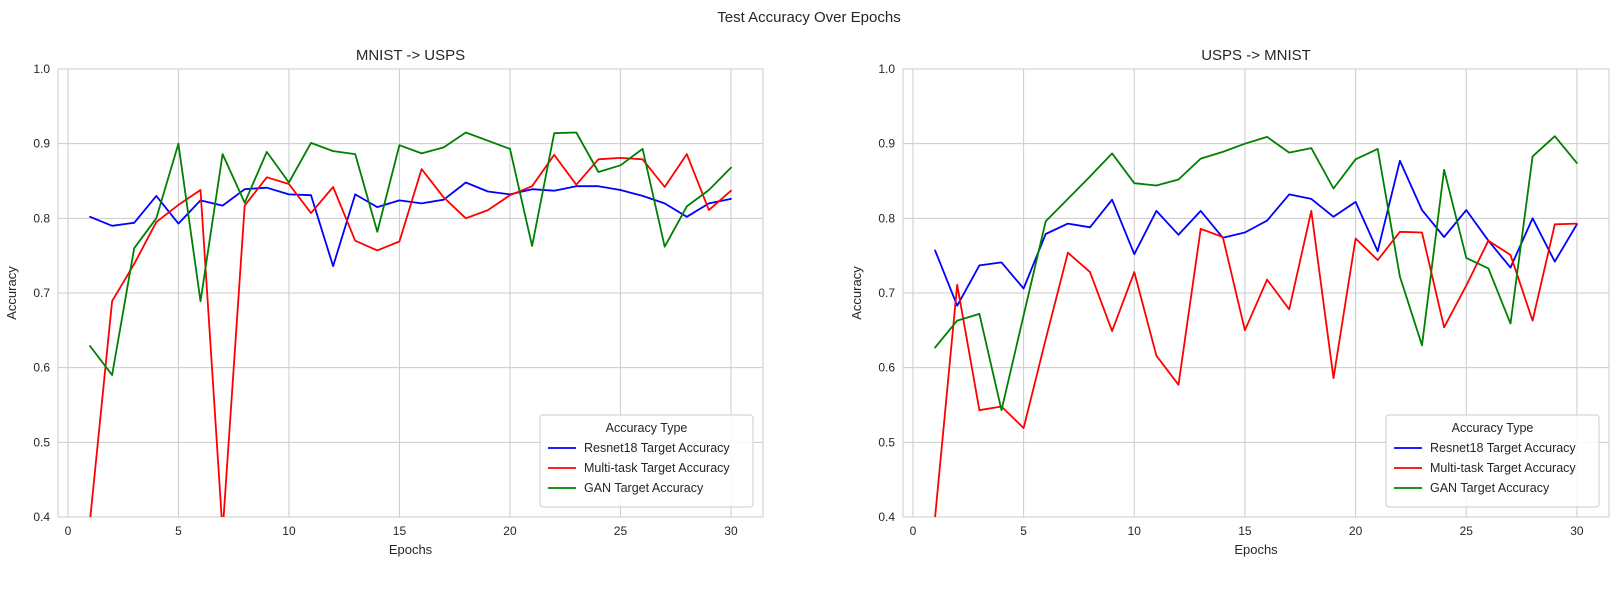  Describe the element at coordinates (410, 55) in the screenshot. I see `subplot-title: MNIST -> USPS` at that location.